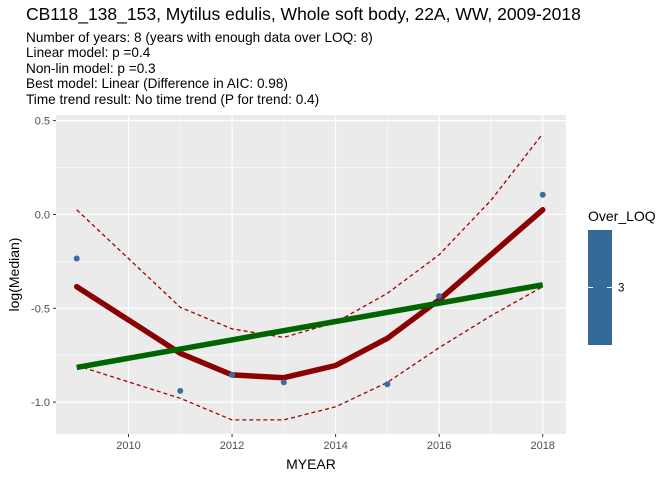 This screenshot has height=480, width=672. What do you see at coordinates (14, 275) in the screenshot?
I see `y-axis-title: log(Median)` at bounding box center [14, 275].